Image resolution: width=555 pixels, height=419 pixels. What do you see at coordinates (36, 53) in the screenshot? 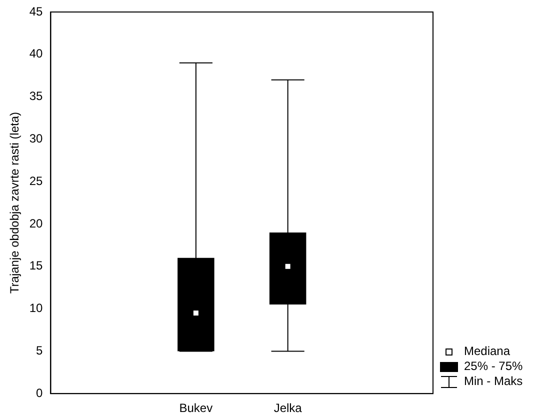
I see `y-tick-label: 40` at bounding box center [36, 53].